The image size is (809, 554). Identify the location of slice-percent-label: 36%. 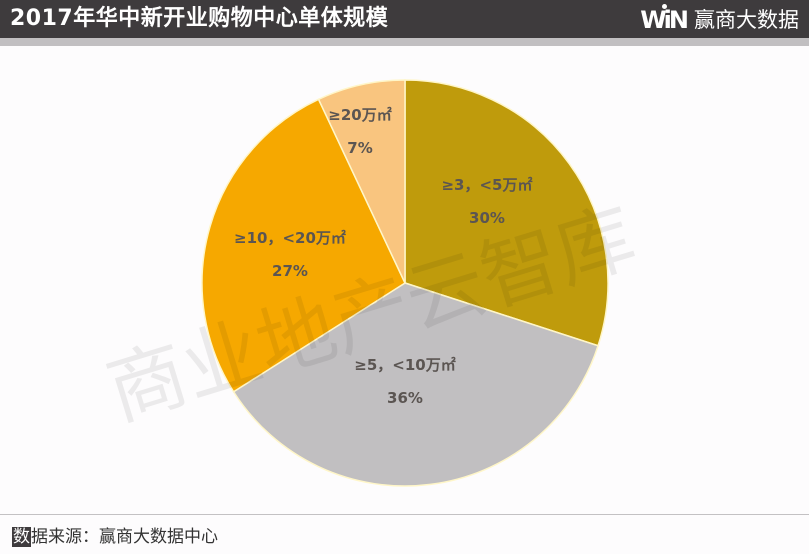
(405, 398).